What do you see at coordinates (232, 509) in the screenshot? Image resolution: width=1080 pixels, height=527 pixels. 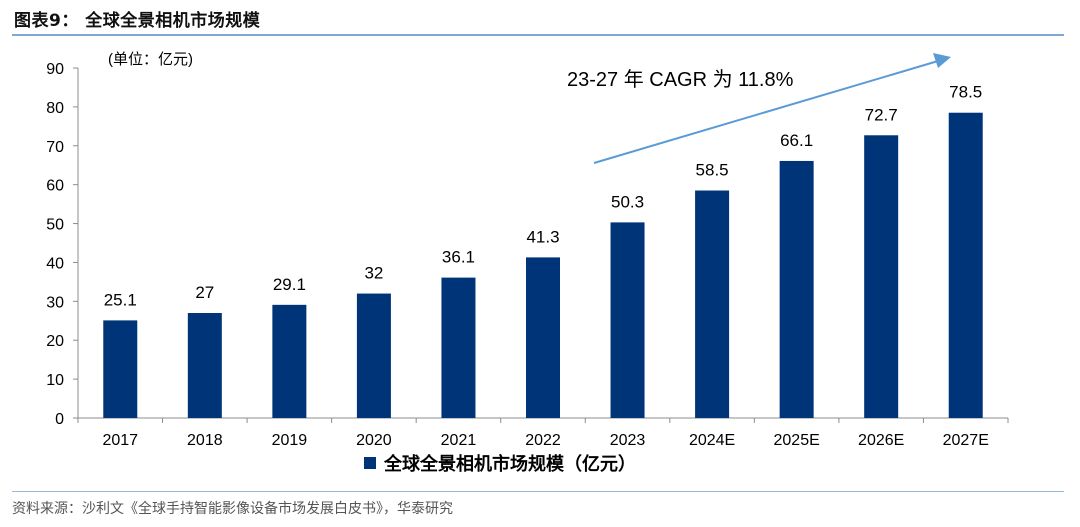 I see `source-note: 资料来源：沙利文《全球手持智能影像设备市场发展白皮书》，华泰研究` at bounding box center [232, 509].